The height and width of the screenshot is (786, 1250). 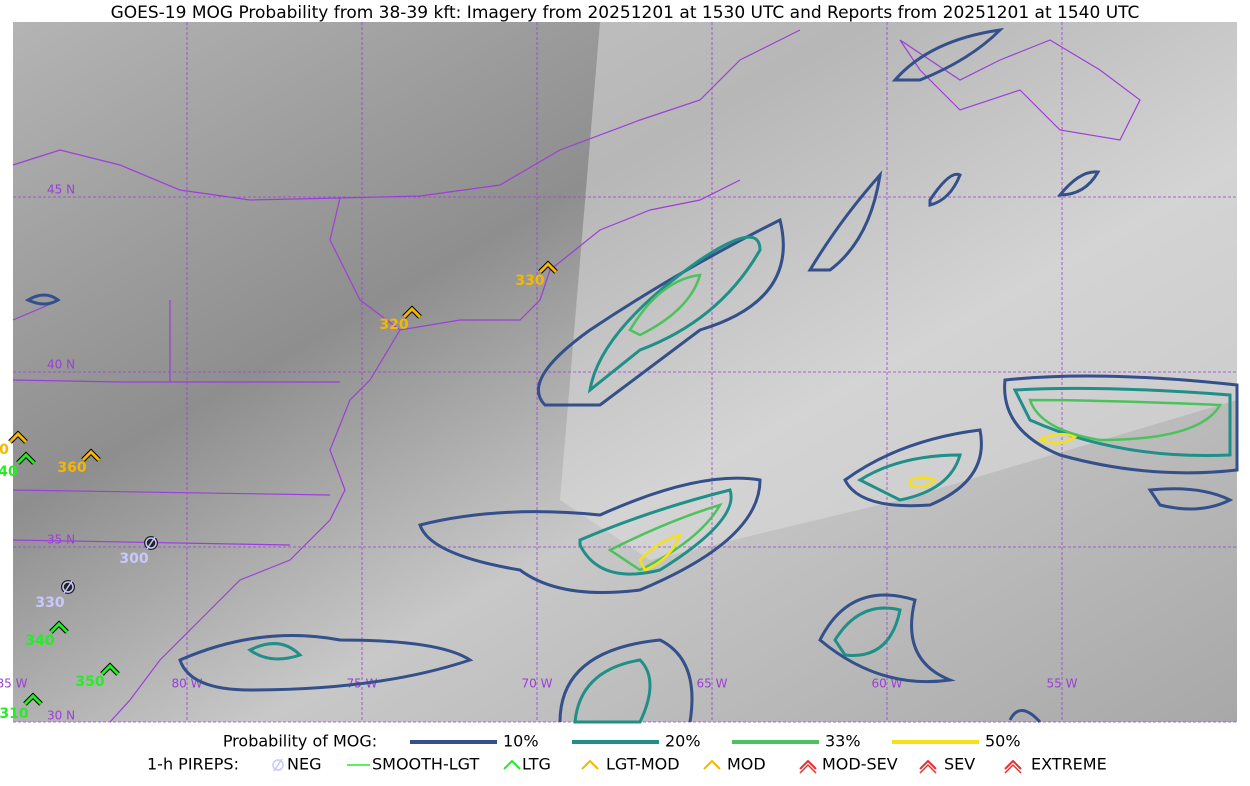 I want to click on latitude-label: 35 N, so click(x=61, y=540).